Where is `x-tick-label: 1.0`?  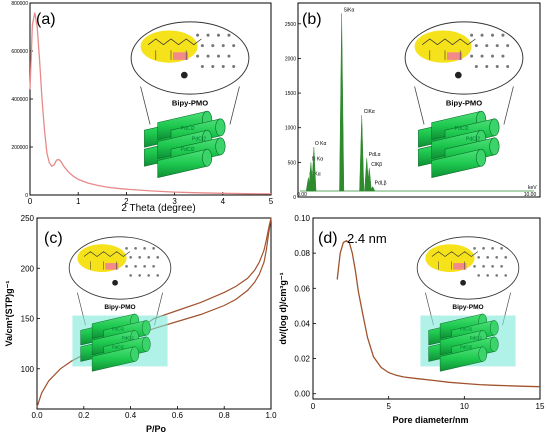 x-tick-label: 1.0 is located at coordinates (271, 415).